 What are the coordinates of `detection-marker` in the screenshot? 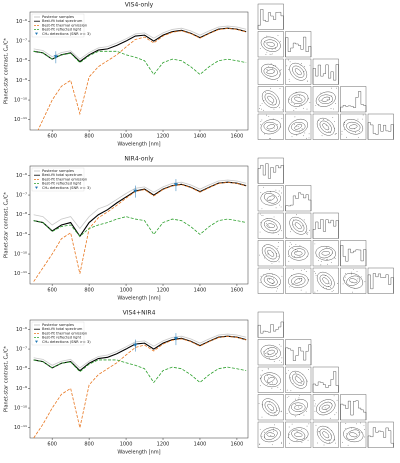 It's located at (55, 57).